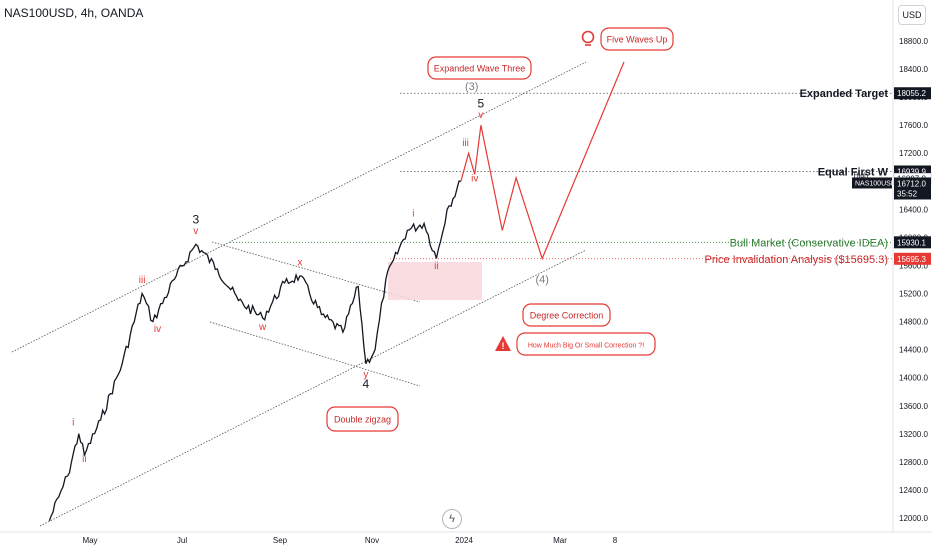 Image resolution: width=932 pixels, height=550 pixels. What do you see at coordinates (299, 262) in the screenshot?
I see `wave-label: x` at bounding box center [299, 262].